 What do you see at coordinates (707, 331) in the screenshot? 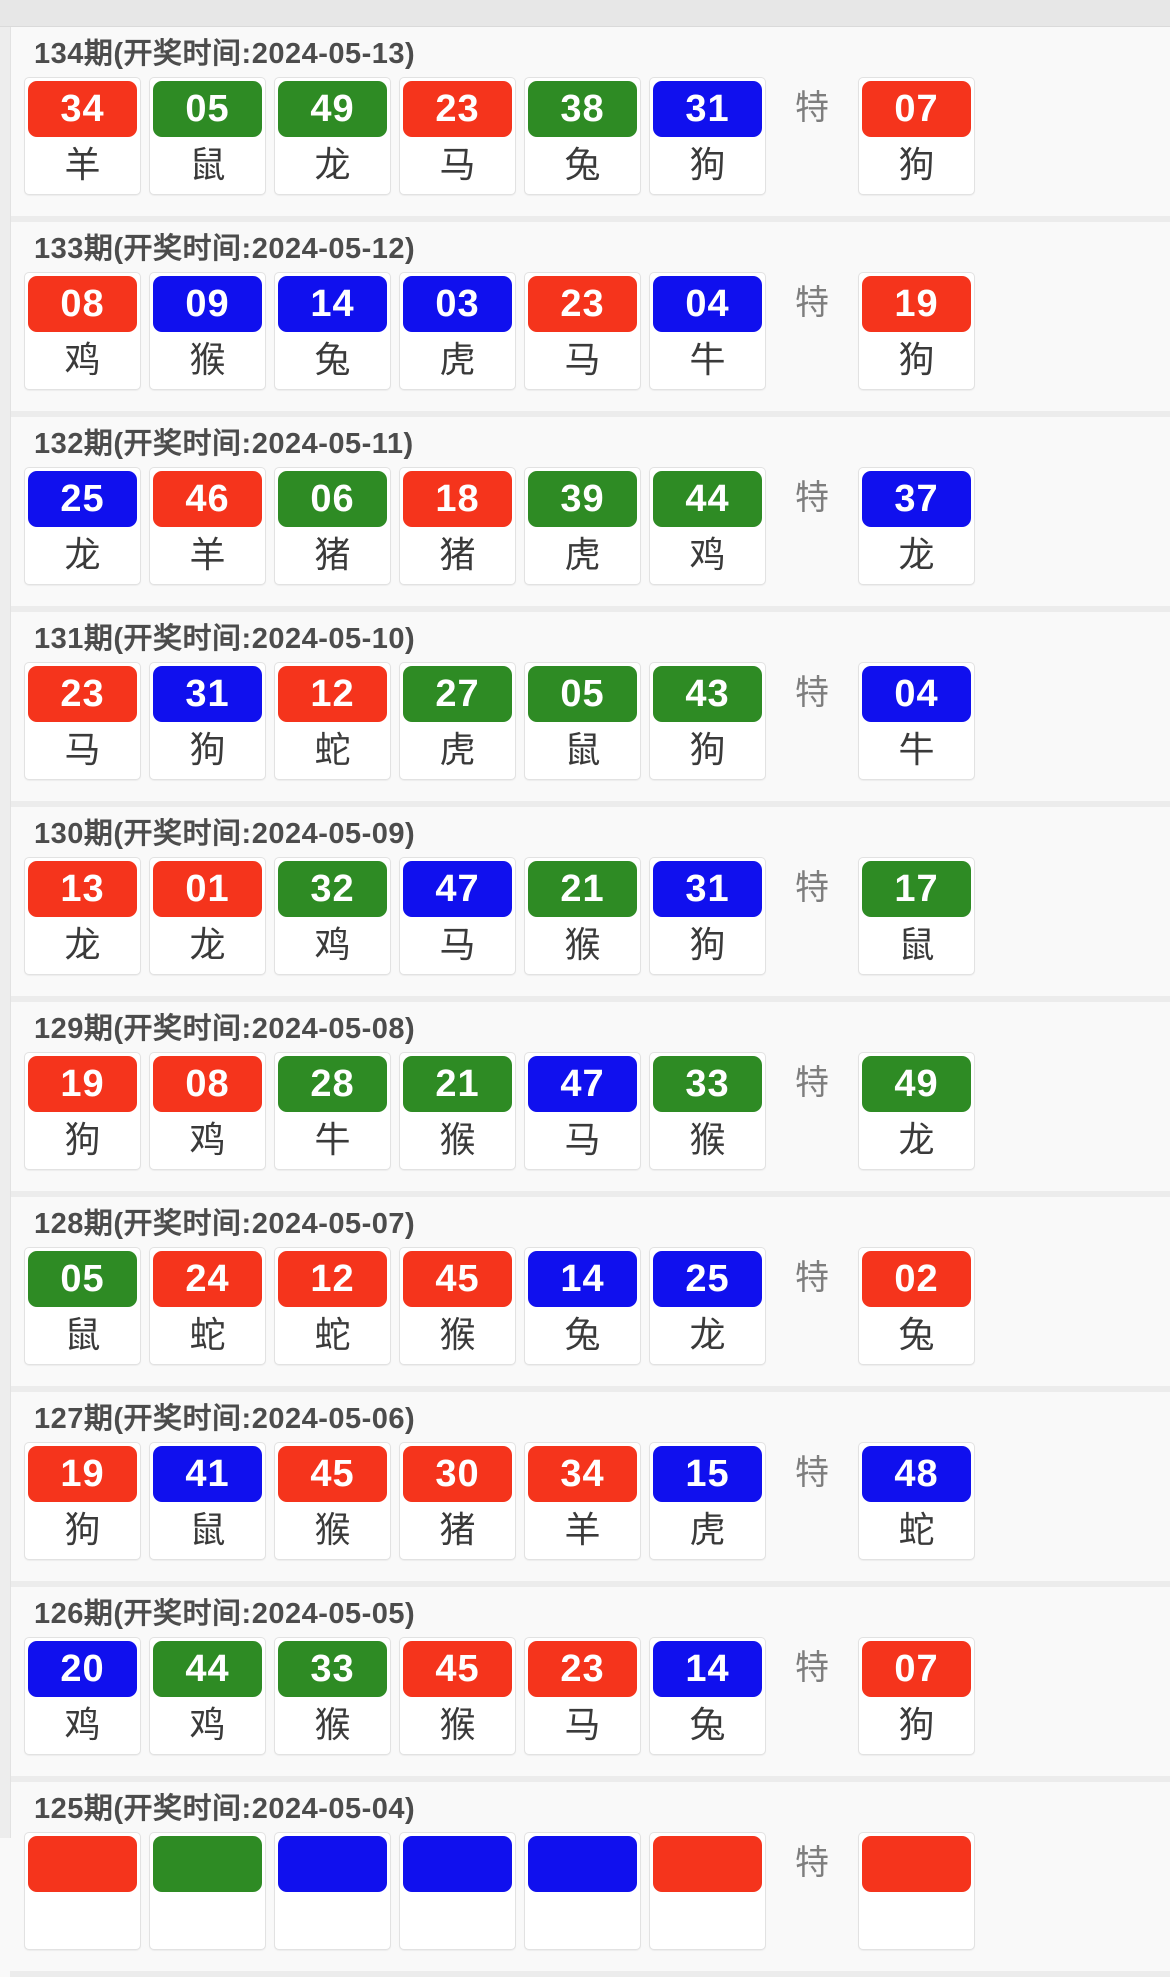
I see `ball-card: 04 牛` at bounding box center [707, 331].